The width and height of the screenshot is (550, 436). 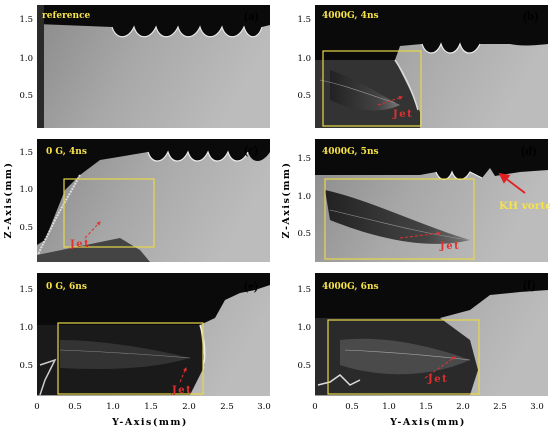 What do you see at coordinates (530, 16) in the screenshot?
I see `panel-b-label: (b)` at bounding box center [530, 16].